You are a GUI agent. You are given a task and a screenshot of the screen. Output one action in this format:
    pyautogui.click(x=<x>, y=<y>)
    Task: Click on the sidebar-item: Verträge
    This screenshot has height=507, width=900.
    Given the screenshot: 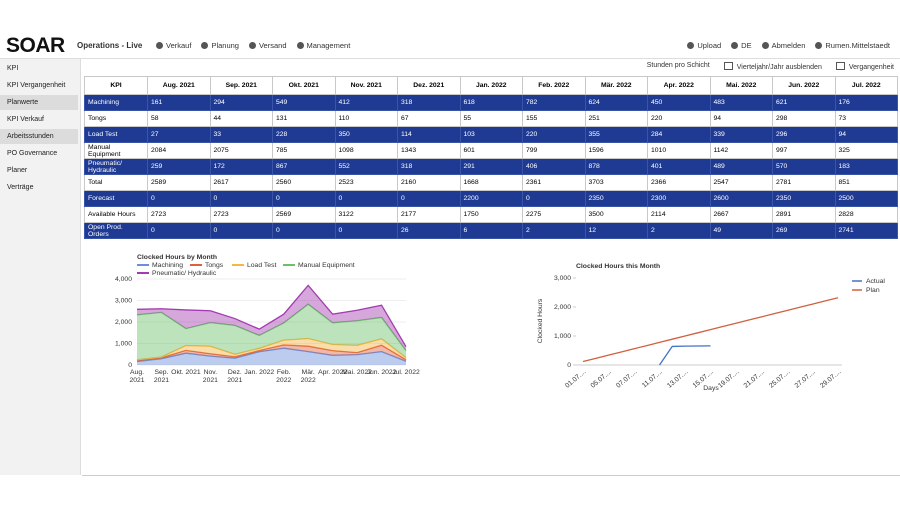 What is the action you would take?
    pyautogui.click(x=20, y=187)
    